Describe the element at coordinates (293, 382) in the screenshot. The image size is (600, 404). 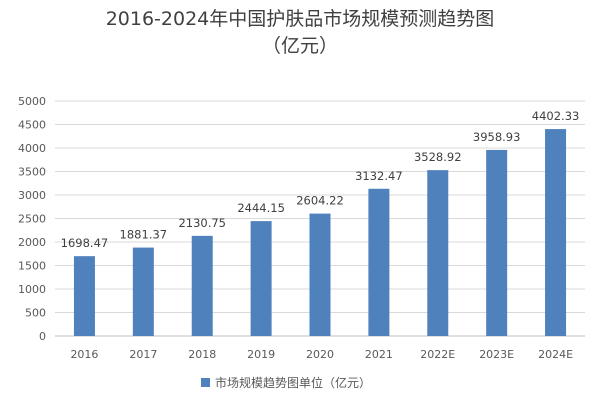
I see `legend-label: 市场规模趋势图单位（亿元）` at that location.